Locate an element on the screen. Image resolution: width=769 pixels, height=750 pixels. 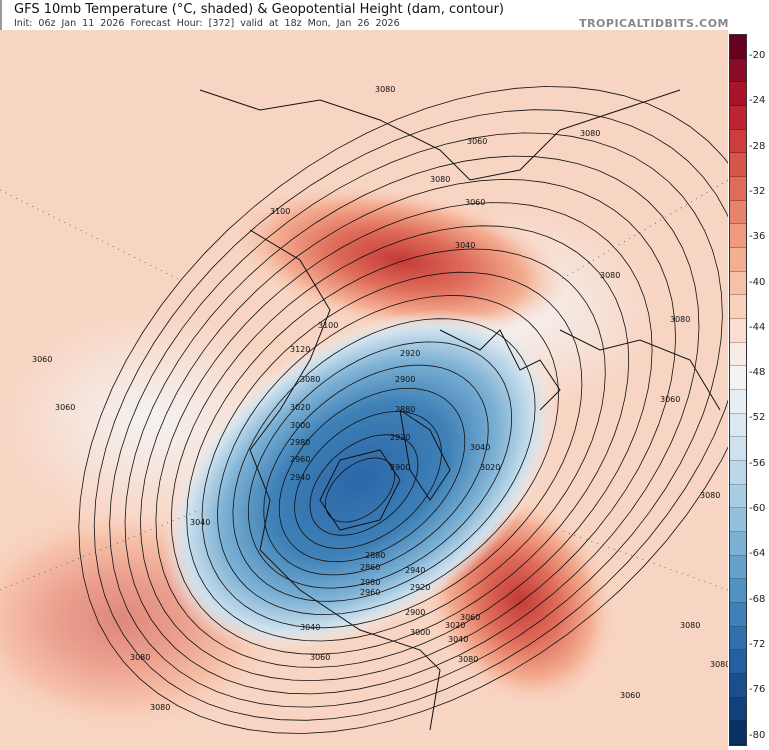
colorbar-tick-label: -68 is located at coordinates (757, 599).